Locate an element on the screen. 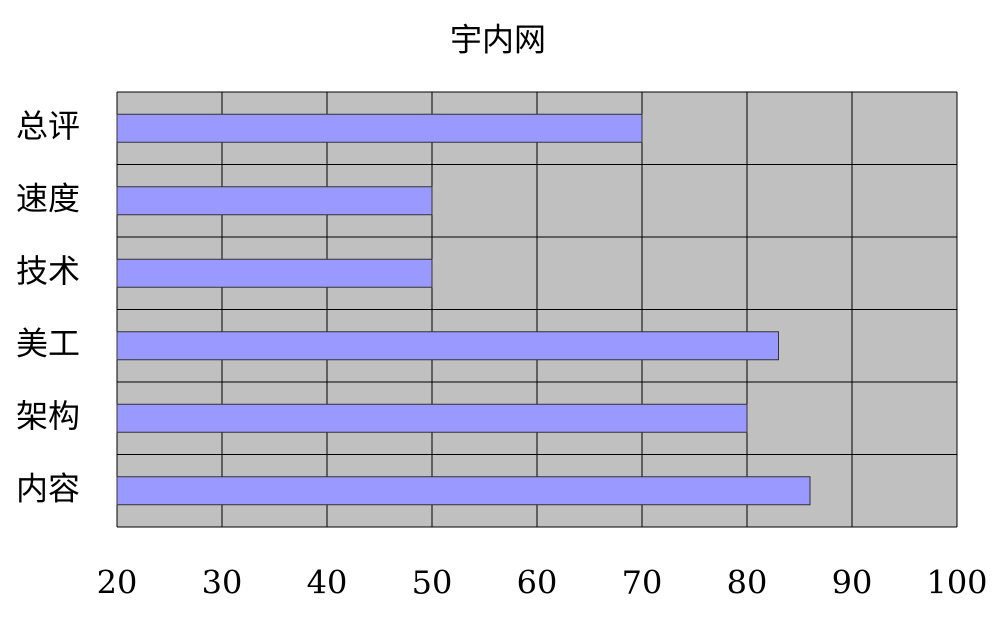 The width and height of the screenshot is (996, 621). y-tick-label: 架构 is located at coordinates (48, 416).